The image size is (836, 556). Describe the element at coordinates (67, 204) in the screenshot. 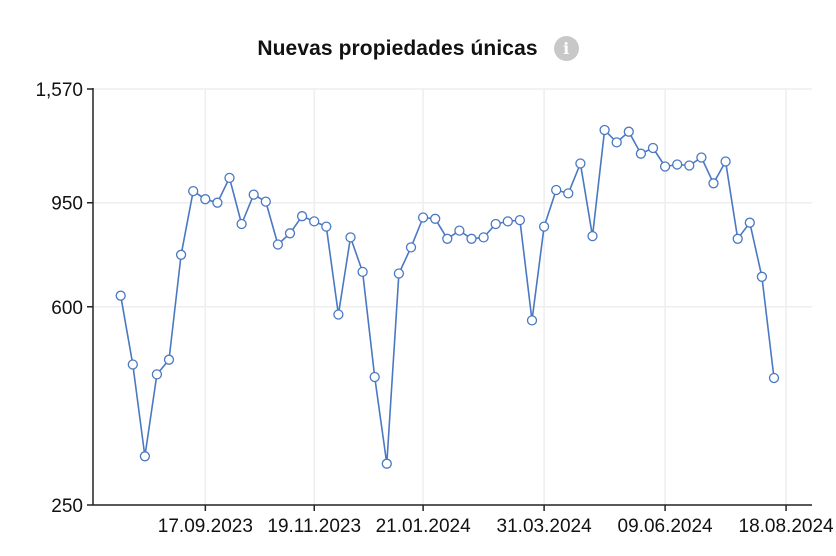

I see `y-tick-label: 950` at that location.